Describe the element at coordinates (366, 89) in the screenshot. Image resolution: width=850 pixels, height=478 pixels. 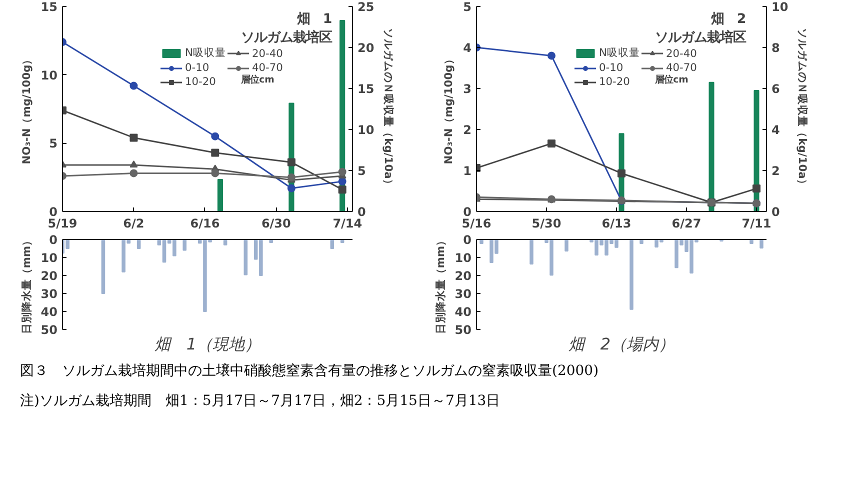
I see `y2-tick-label: 15` at that location.